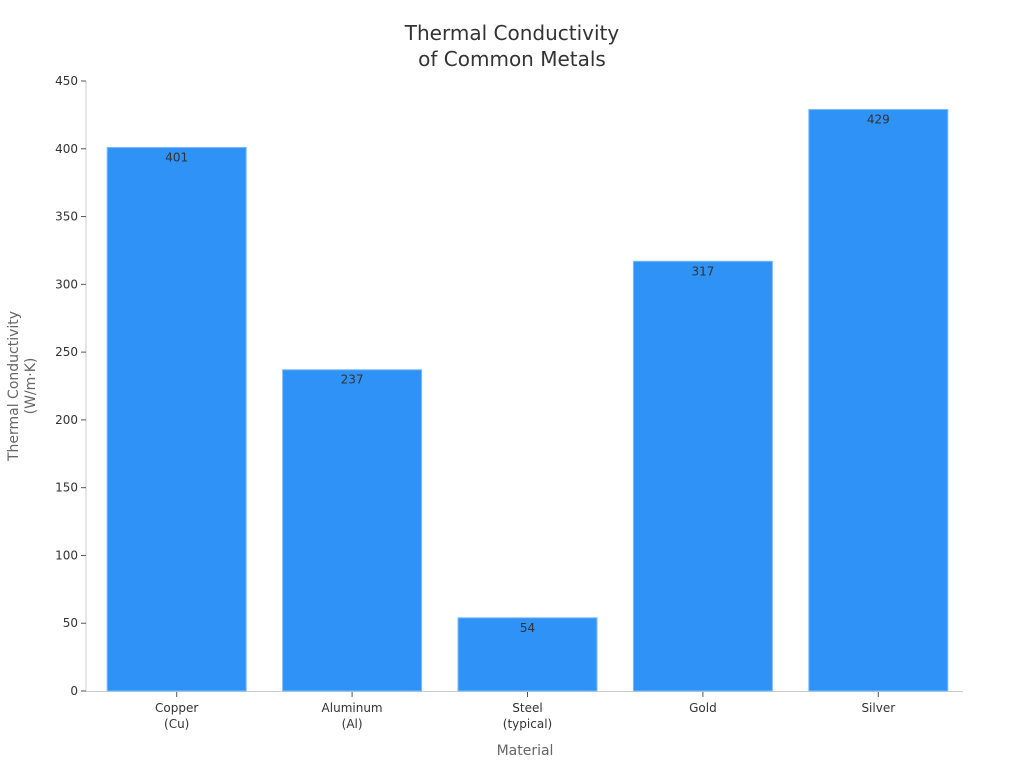 This screenshot has height=768, width=1024. Describe the element at coordinates (352, 530) in the screenshot. I see `bar-aluminum-al: 237` at that location.